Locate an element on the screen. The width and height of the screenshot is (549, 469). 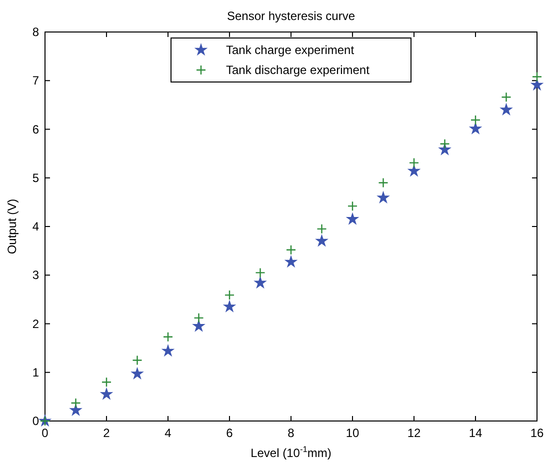
y-tick-label: 5 is located at coordinates (36, 177).